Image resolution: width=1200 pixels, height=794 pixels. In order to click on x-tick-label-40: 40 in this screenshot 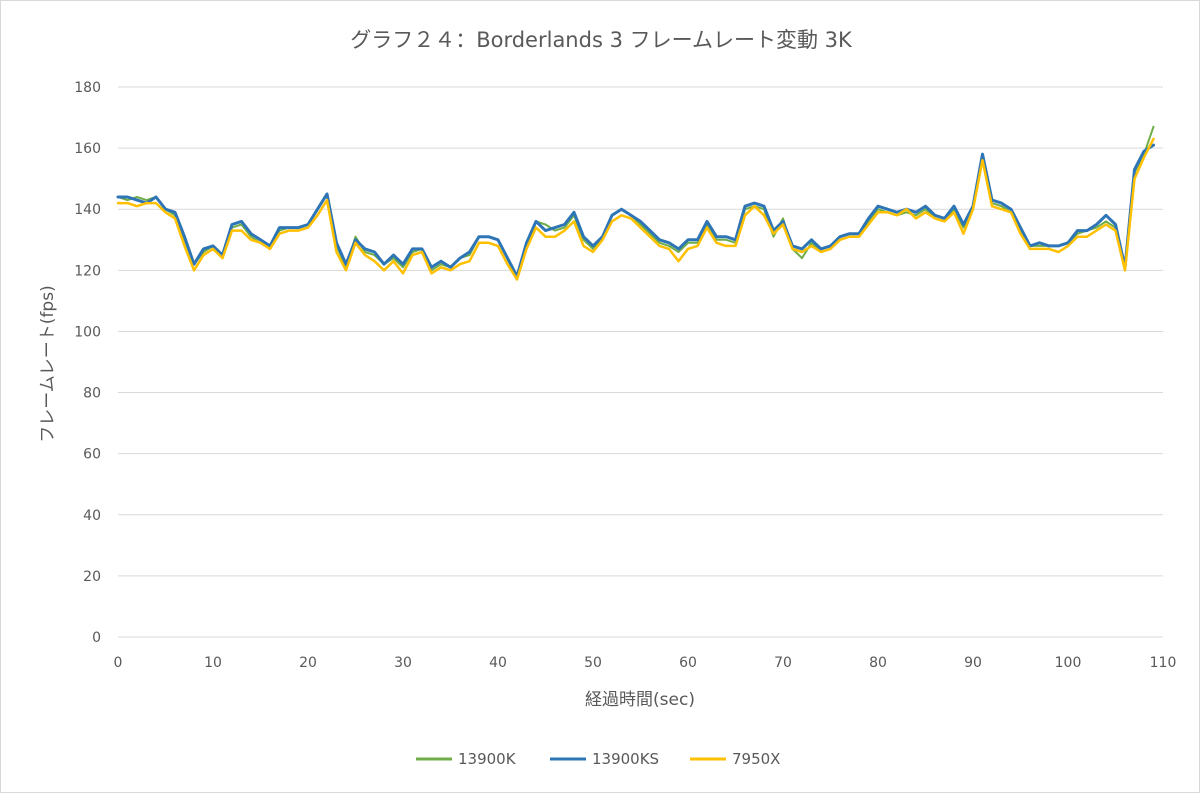, I will do `click(498, 663)`.